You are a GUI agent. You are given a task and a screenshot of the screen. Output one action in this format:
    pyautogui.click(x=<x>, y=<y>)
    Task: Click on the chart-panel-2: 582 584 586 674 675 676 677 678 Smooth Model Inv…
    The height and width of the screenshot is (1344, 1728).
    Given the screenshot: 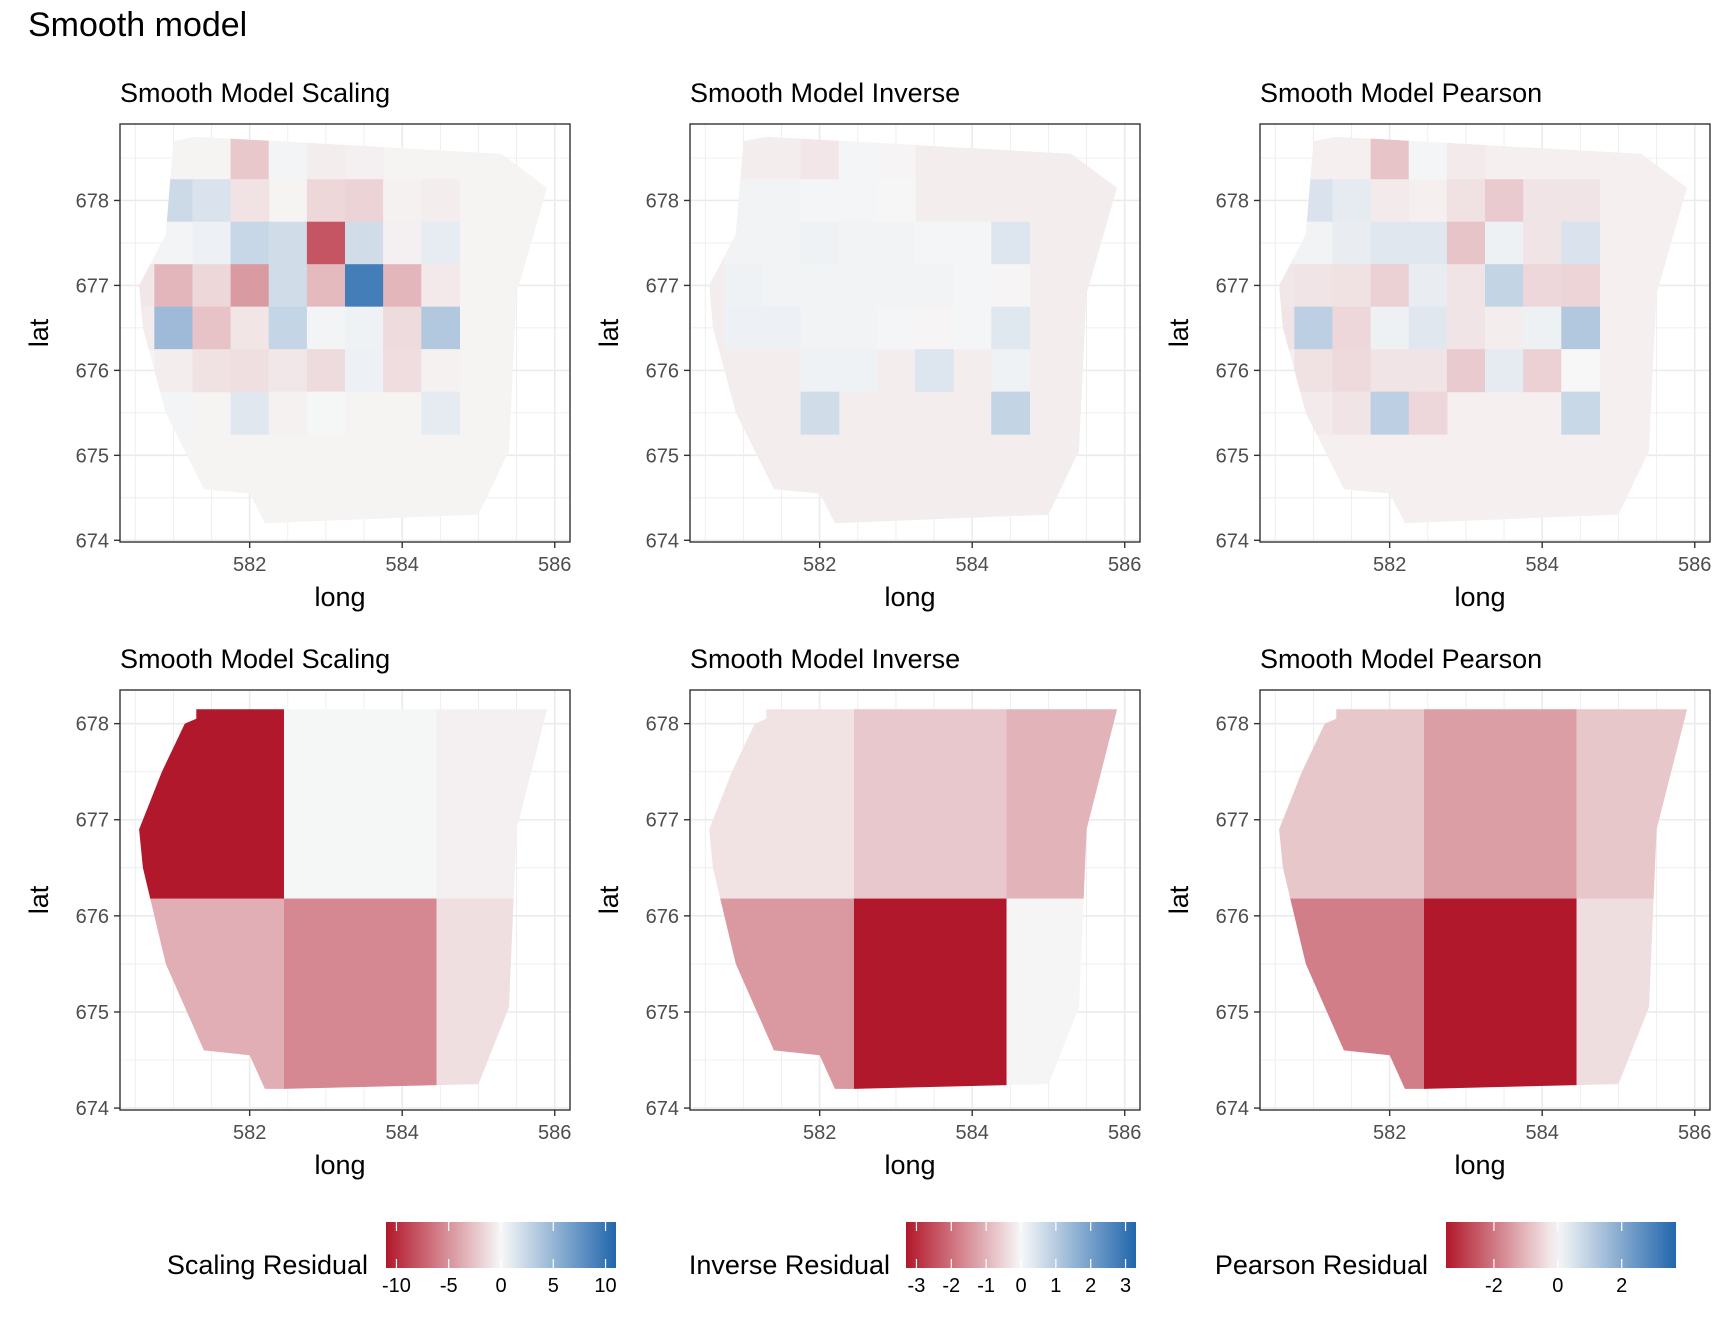 What is the action you would take?
    pyautogui.click(x=867, y=345)
    